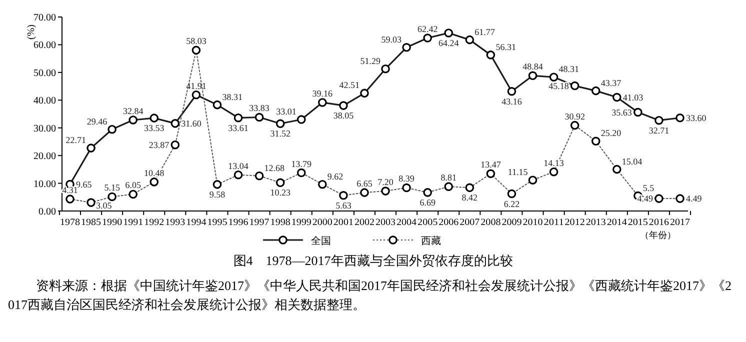 This screenshot has height=342, width=746. Describe the element at coordinates (575, 223) in the screenshot. I see `x-tick-label: 2012` at that location.